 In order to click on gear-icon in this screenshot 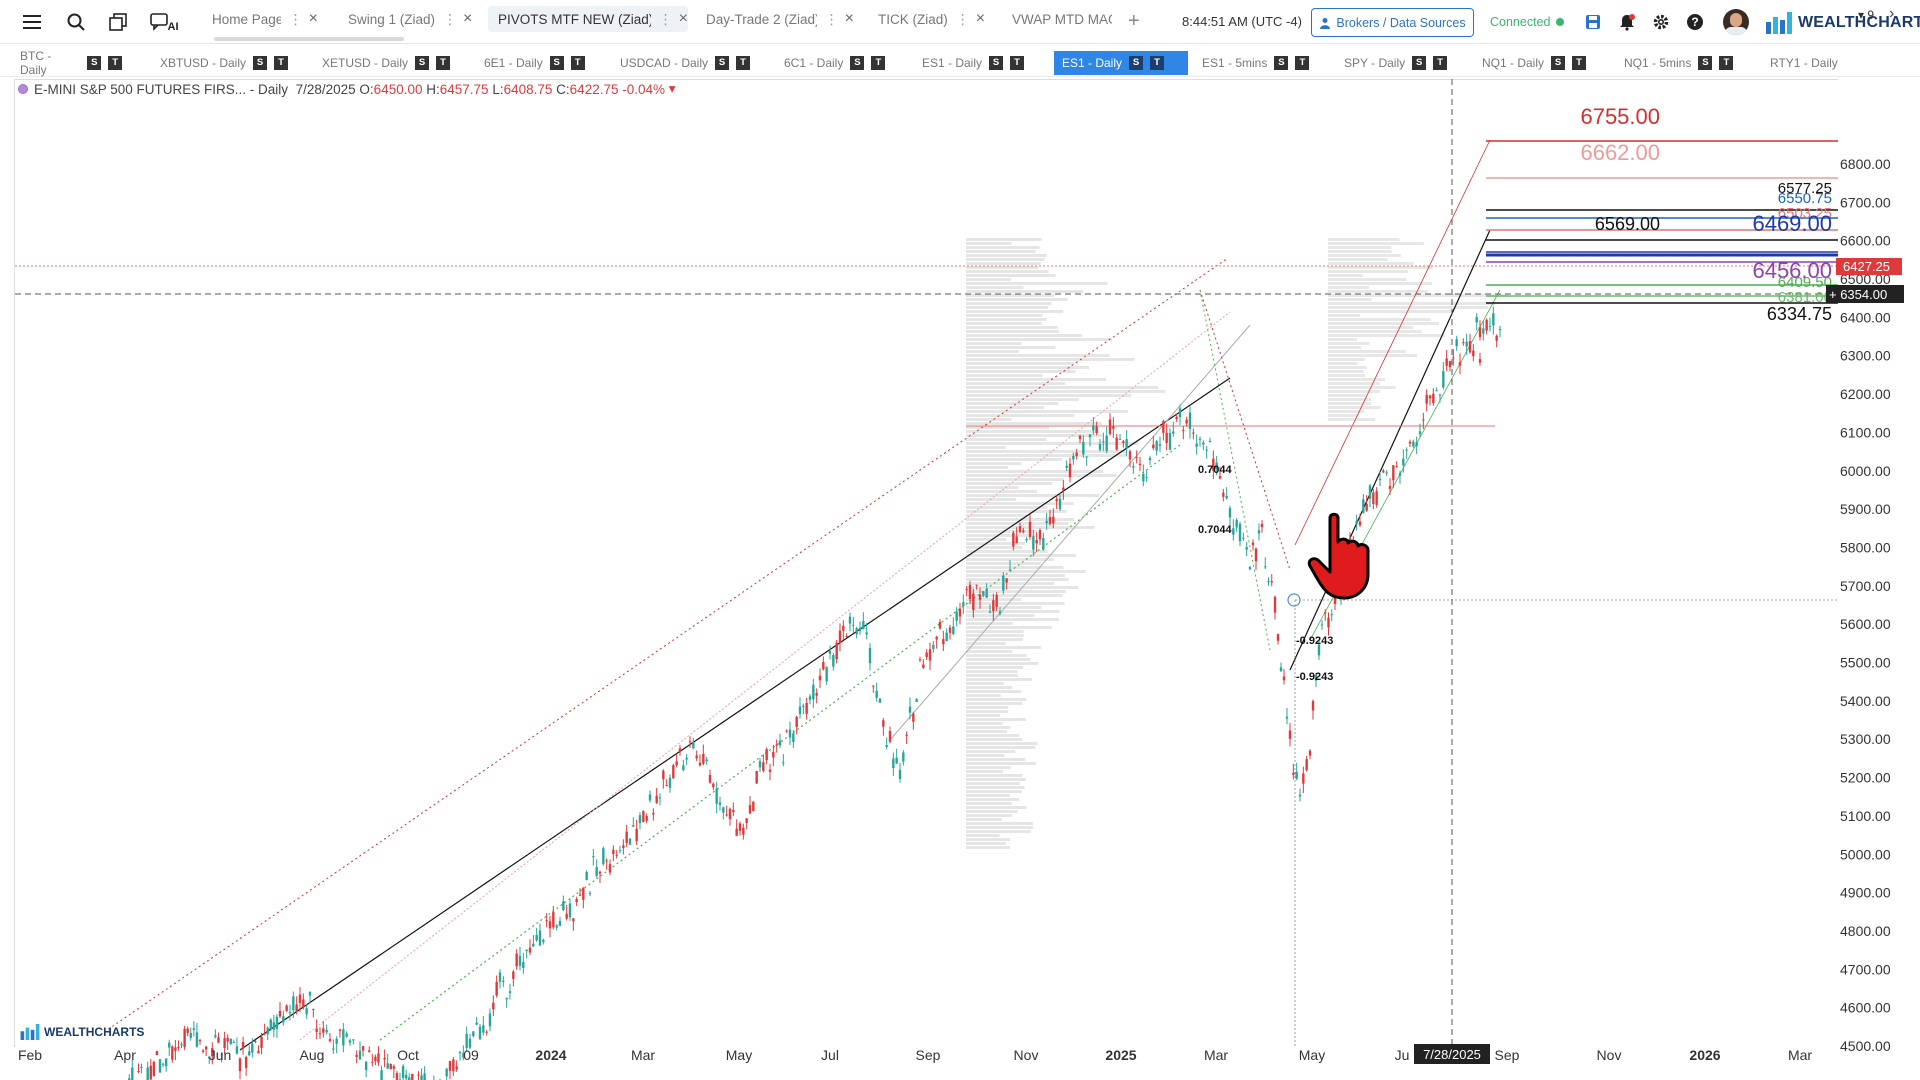, I will do `click(1661, 22)`.